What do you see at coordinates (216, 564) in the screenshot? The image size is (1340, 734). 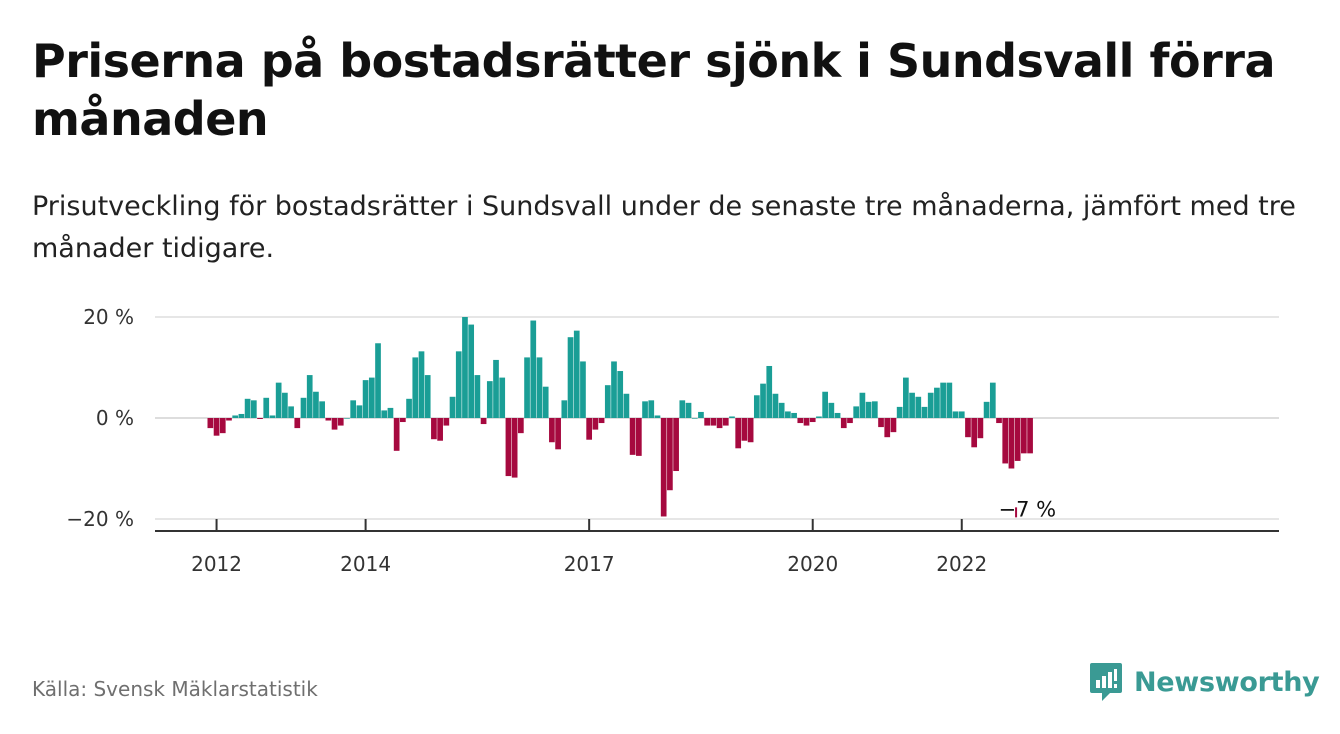 I see `x-tick-label: 2012` at bounding box center [216, 564].